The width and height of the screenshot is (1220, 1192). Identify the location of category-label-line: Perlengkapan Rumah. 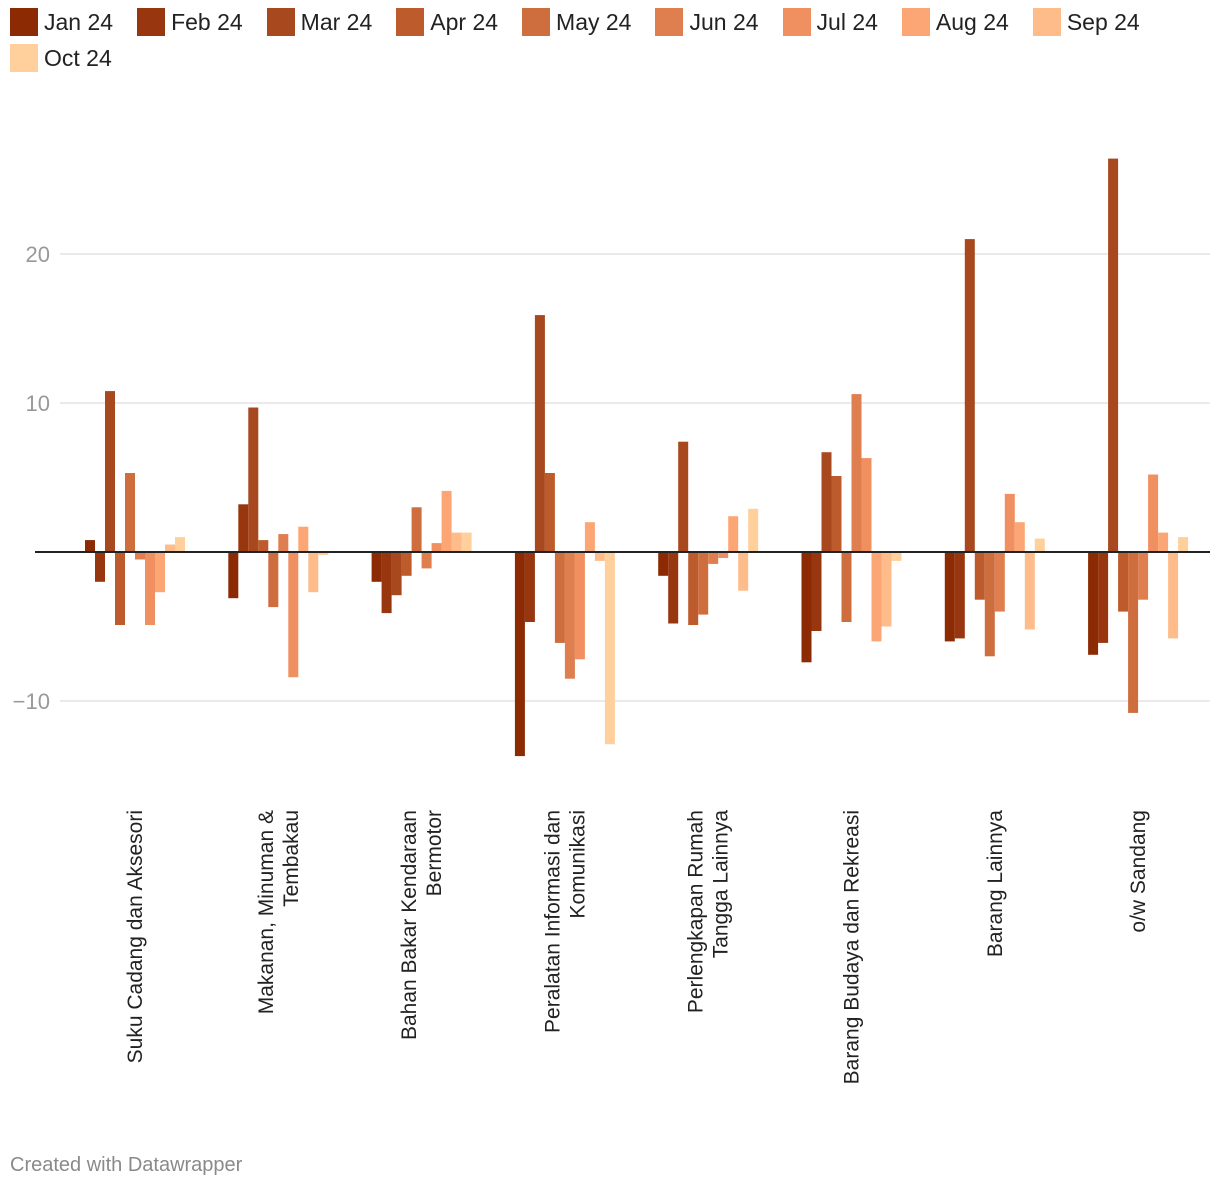
(696, 911).